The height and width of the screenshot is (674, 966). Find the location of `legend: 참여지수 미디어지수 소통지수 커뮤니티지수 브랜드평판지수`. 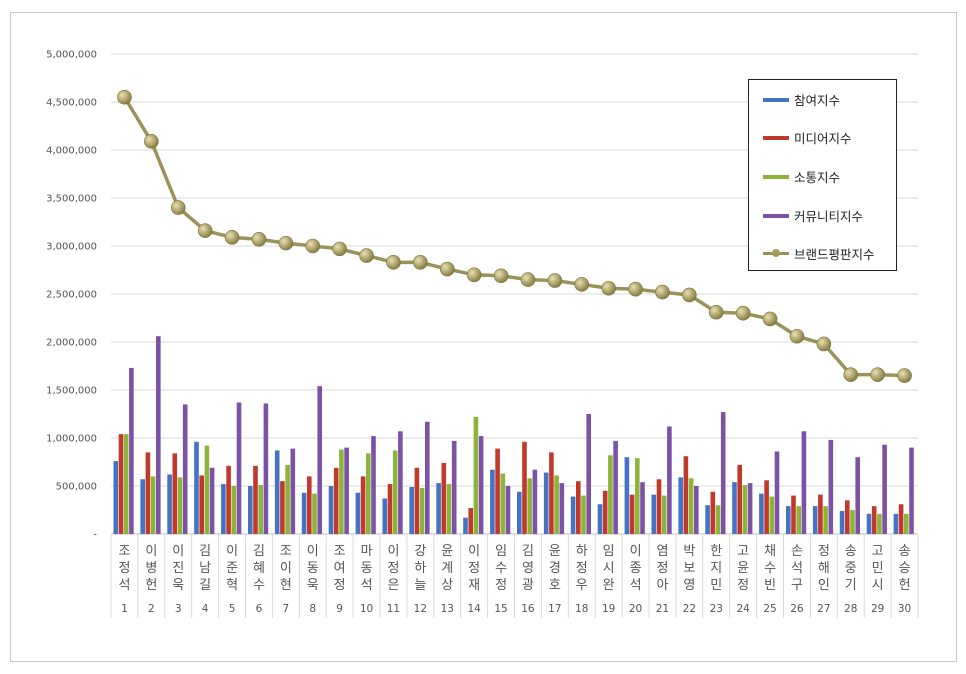

legend: 참여지수 미디어지수 소통지수 커뮤니티지수 브랜드평판지수 is located at coordinates (822, 175).